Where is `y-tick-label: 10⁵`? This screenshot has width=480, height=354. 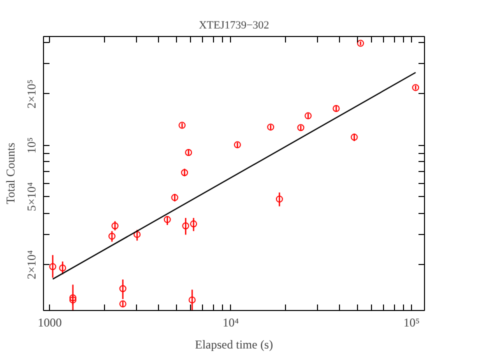
y-tick-label: 10⁵ is located at coordinates (31, 145).